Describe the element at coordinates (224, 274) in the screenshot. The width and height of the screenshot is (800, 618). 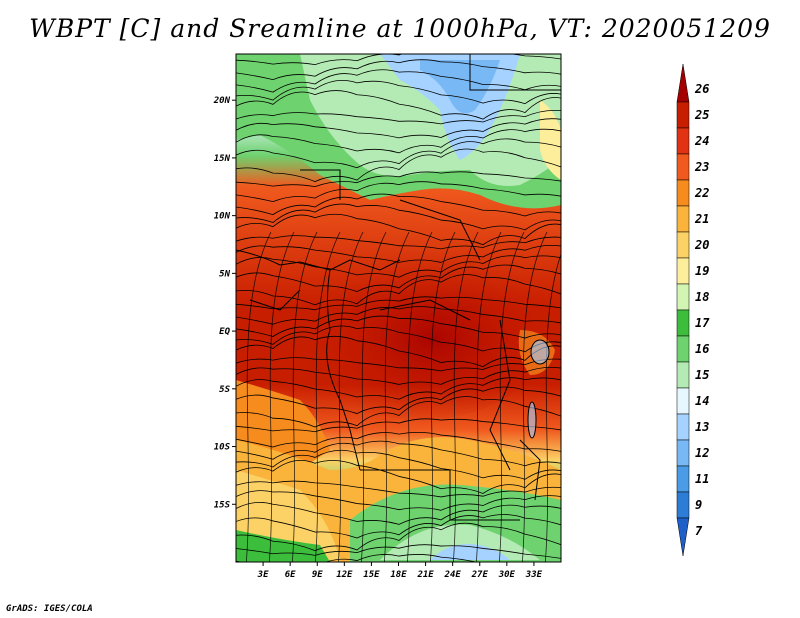
I see `lat-tick-label: 5N` at that location.